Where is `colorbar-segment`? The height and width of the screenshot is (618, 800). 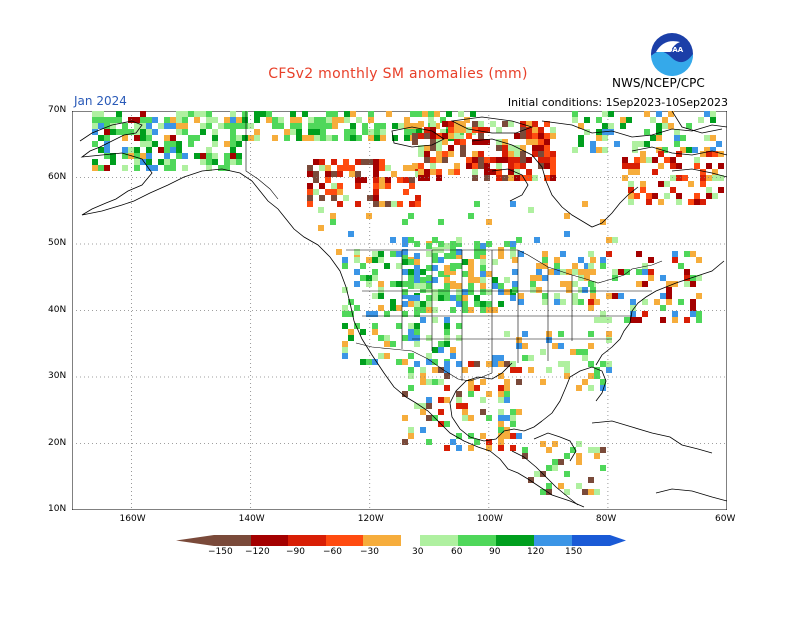
colorbar-segment is located at coordinates (591, 540).